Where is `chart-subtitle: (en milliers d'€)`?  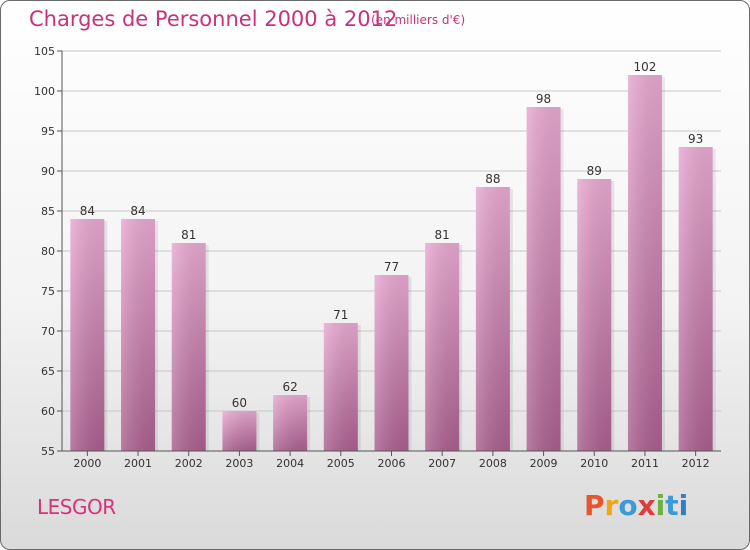 chart-subtitle: (en milliers d'€) is located at coordinates (418, 20).